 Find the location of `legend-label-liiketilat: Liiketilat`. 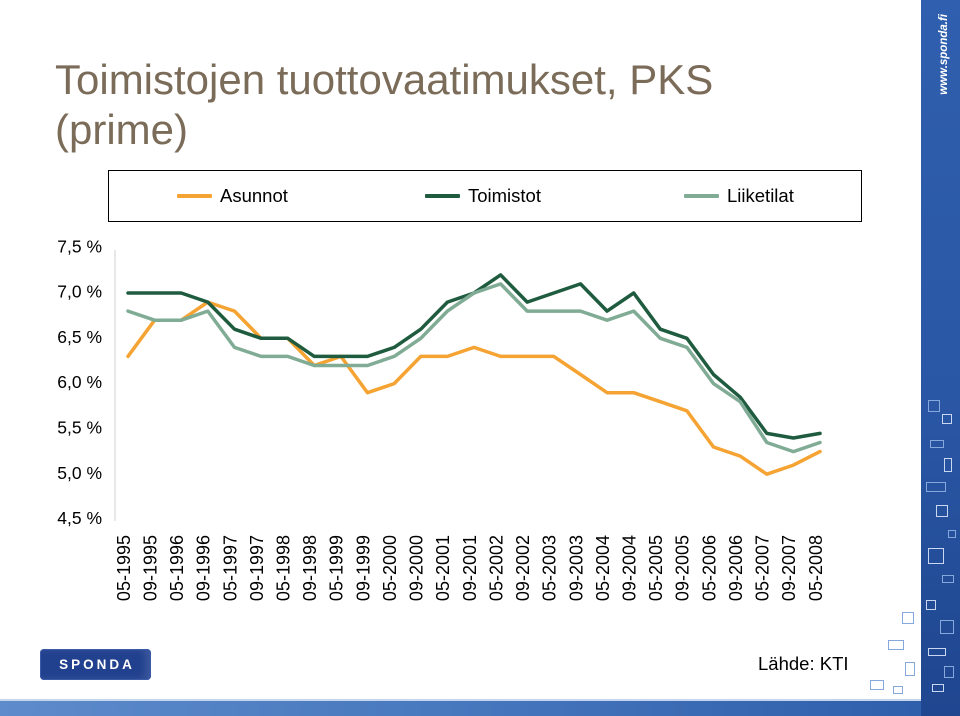

legend-label-liiketilat: Liiketilat is located at coordinates (760, 195).